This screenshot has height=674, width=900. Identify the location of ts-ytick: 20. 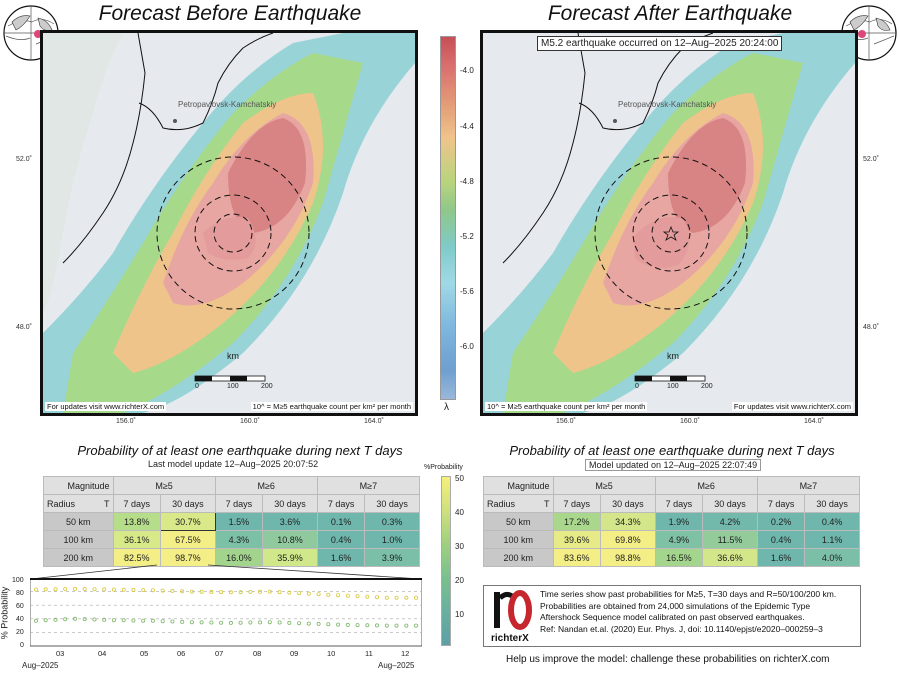
(20, 632).